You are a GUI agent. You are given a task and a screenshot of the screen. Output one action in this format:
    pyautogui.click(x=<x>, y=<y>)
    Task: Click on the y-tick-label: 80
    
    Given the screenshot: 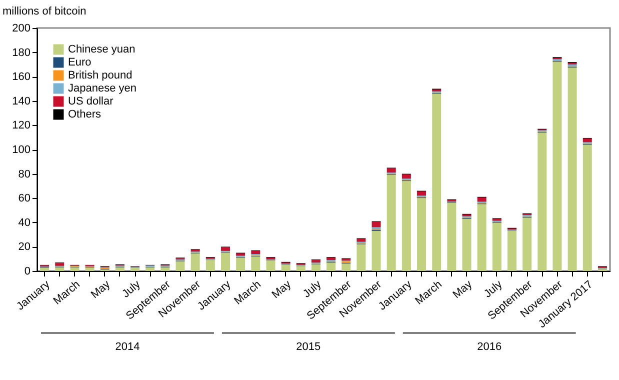 What is the action you would take?
    pyautogui.click(x=24, y=174)
    